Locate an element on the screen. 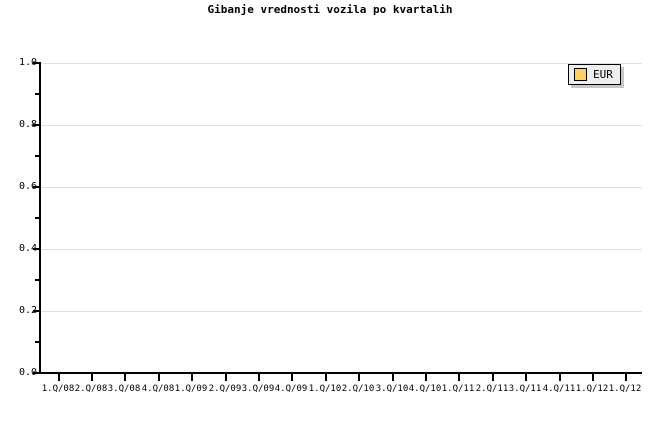 The width and height of the screenshot is (660, 440). y-axis-line is located at coordinates (40, 218).